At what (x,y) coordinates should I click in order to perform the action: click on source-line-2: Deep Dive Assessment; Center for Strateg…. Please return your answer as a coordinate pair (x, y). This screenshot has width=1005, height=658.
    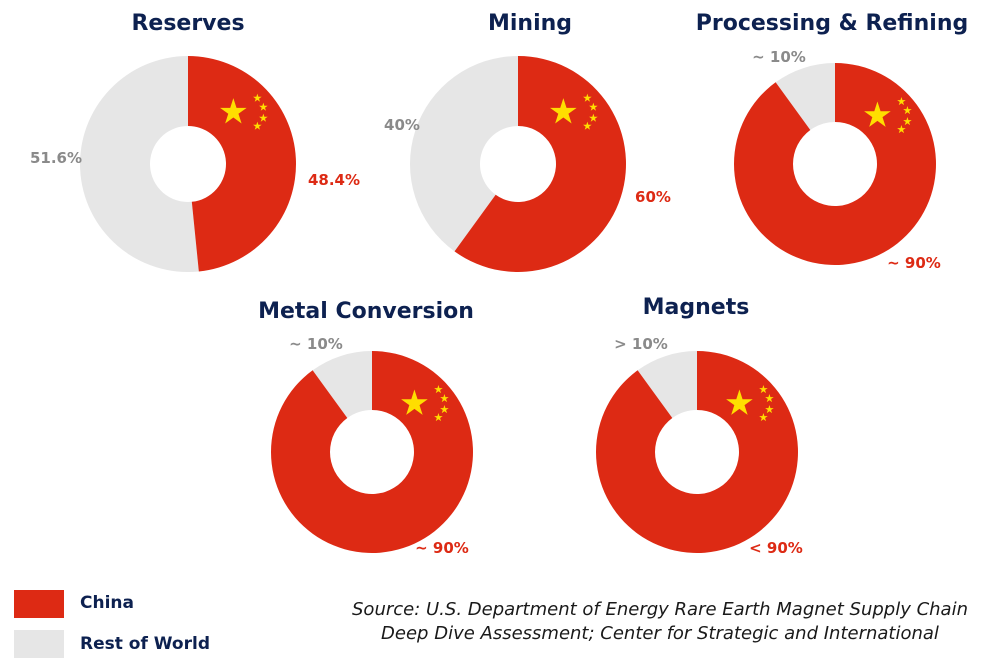
    Looking at the image, I should click on (660, 633).